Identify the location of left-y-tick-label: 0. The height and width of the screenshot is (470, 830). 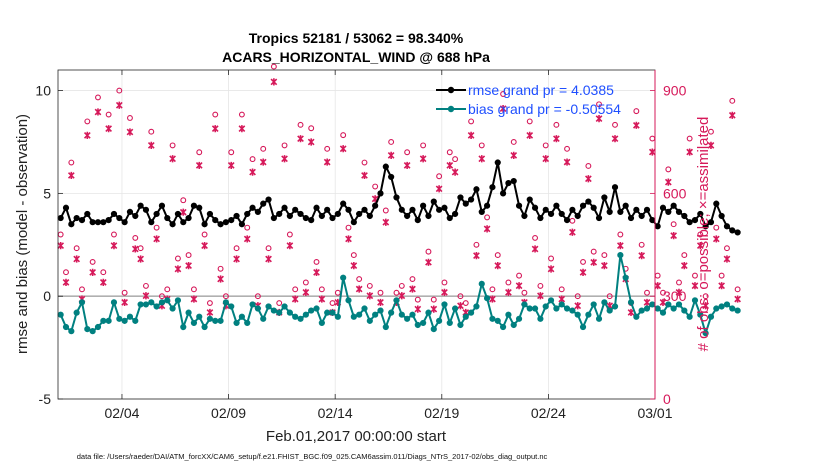
(47, 296).